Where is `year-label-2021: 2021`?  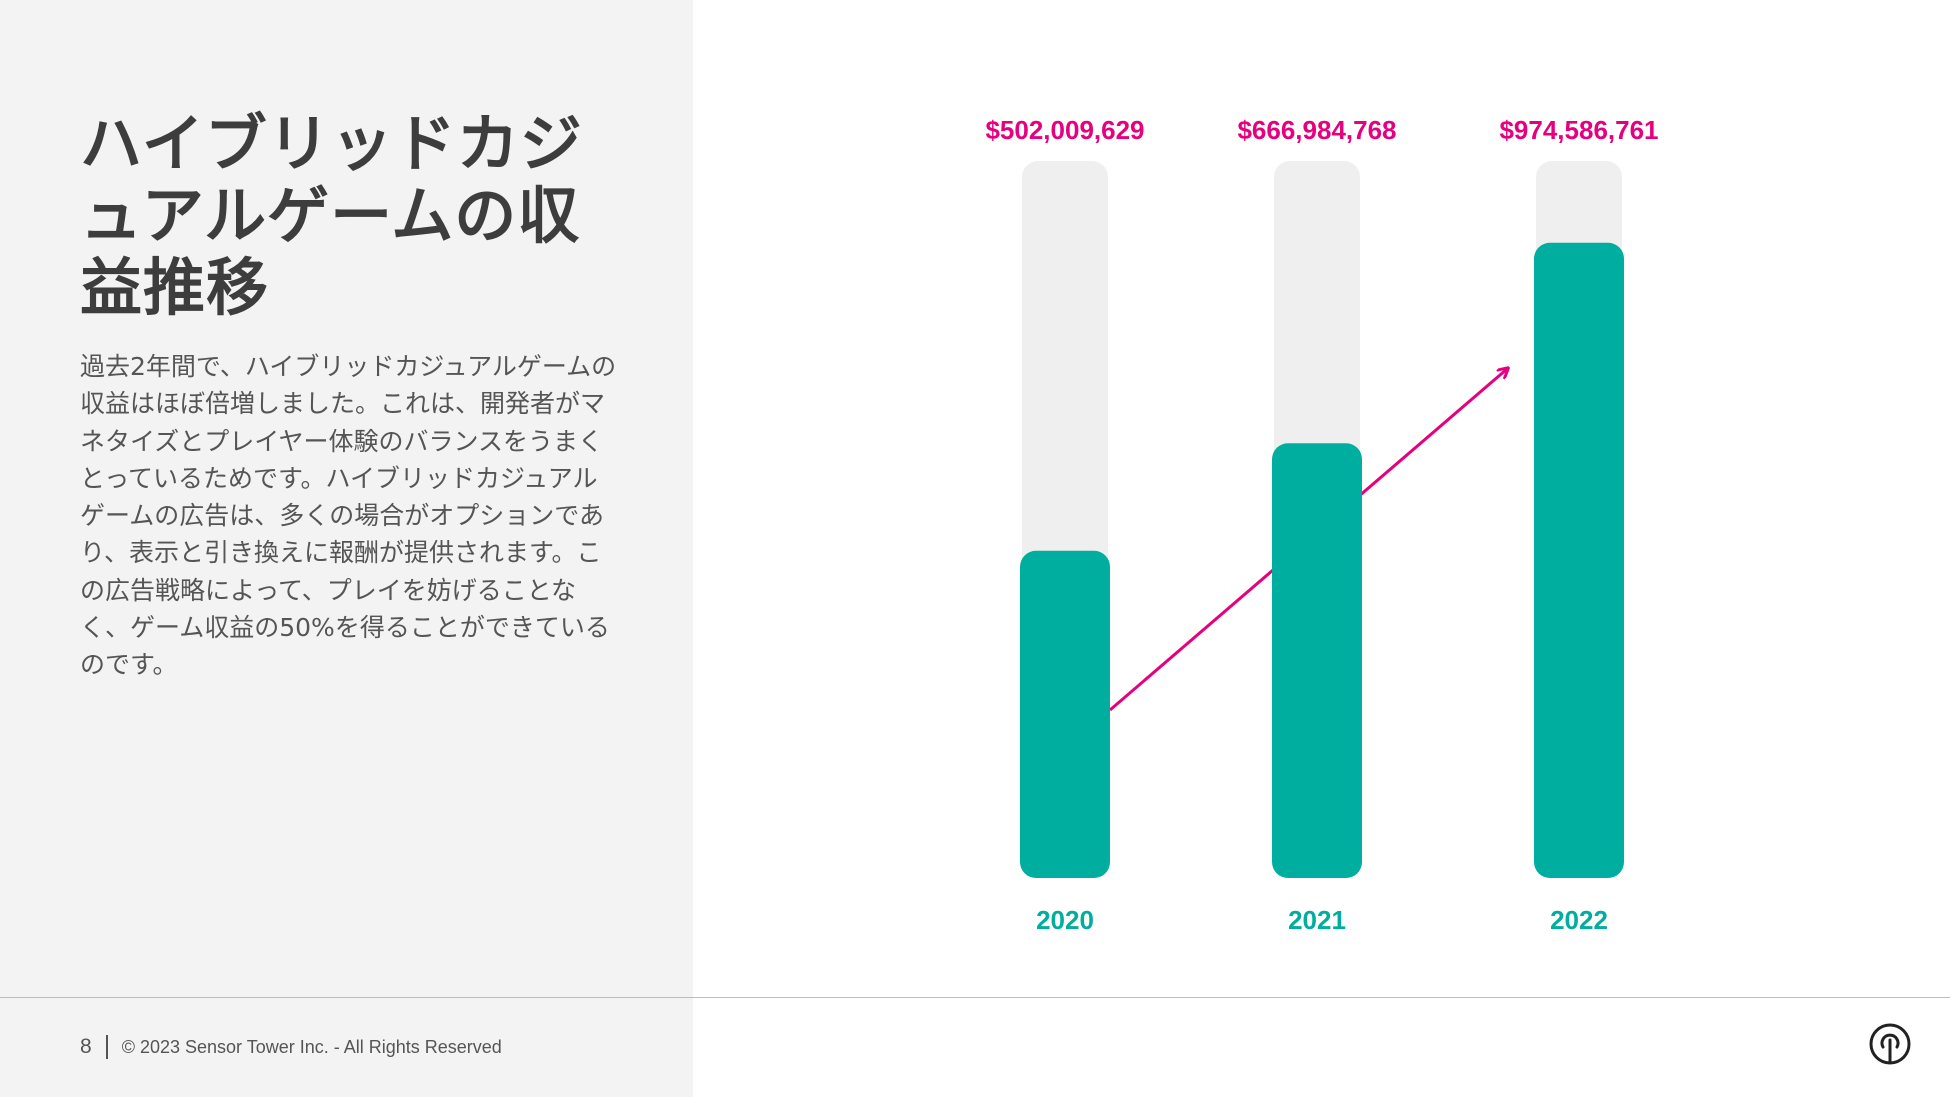
year-label-2021: 2021 is located at coordinates (1317, 920).